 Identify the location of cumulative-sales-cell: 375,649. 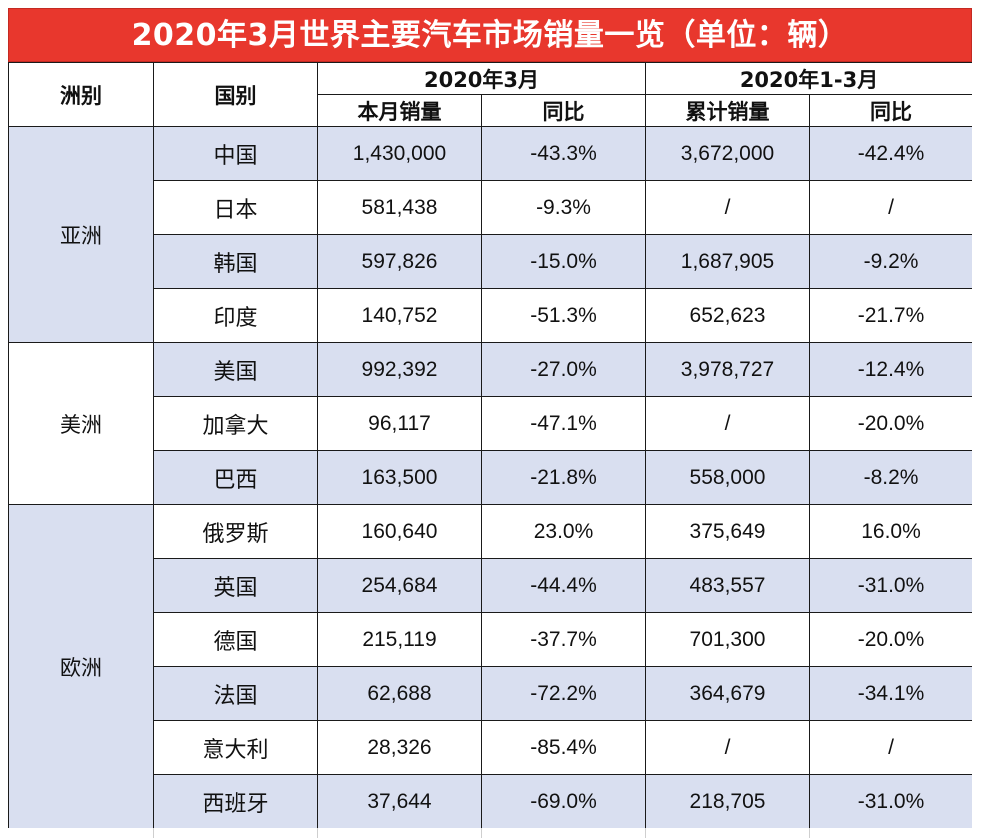
(727, 531).